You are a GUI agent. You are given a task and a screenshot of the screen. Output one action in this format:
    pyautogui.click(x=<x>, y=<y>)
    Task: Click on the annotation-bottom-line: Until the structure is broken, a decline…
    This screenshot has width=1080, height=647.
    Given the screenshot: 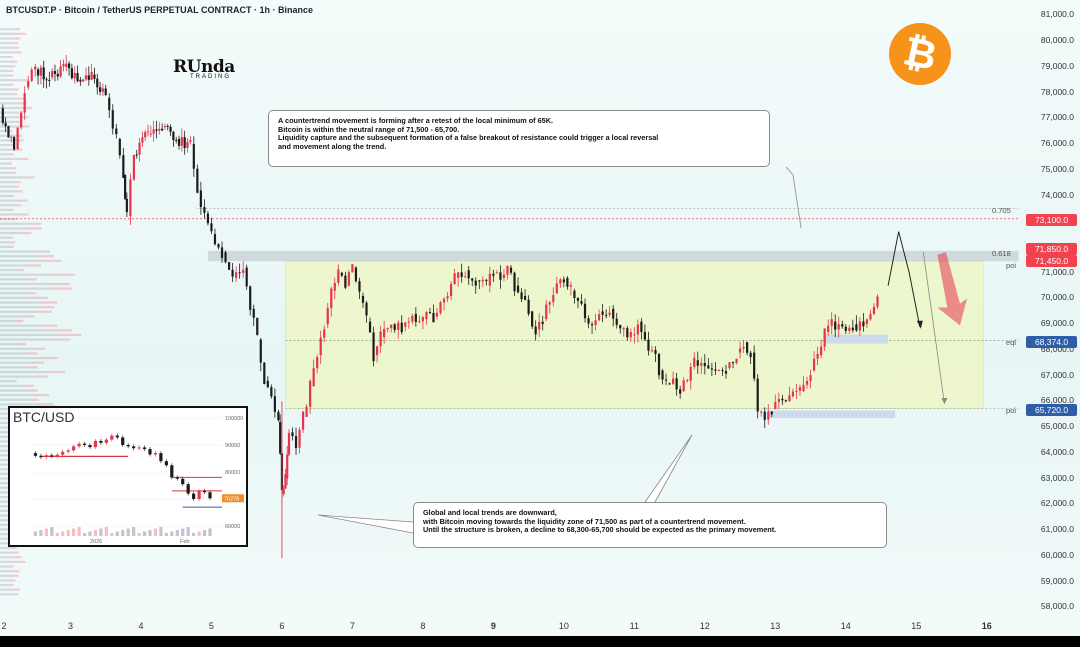 What is the action you would take?
    pyautogui.click(x=600, y=530)
    